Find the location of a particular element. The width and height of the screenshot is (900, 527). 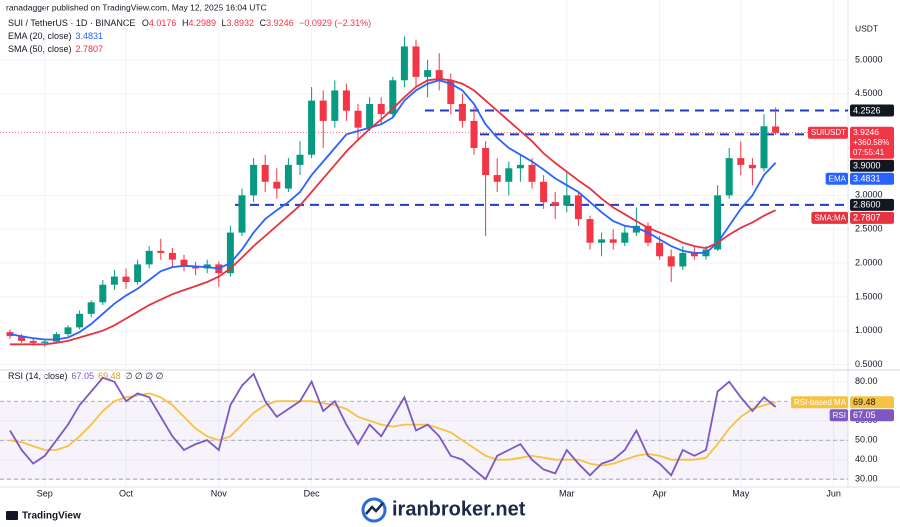

axis-tag-value: 67.05 is located at coordinates (864, 415).